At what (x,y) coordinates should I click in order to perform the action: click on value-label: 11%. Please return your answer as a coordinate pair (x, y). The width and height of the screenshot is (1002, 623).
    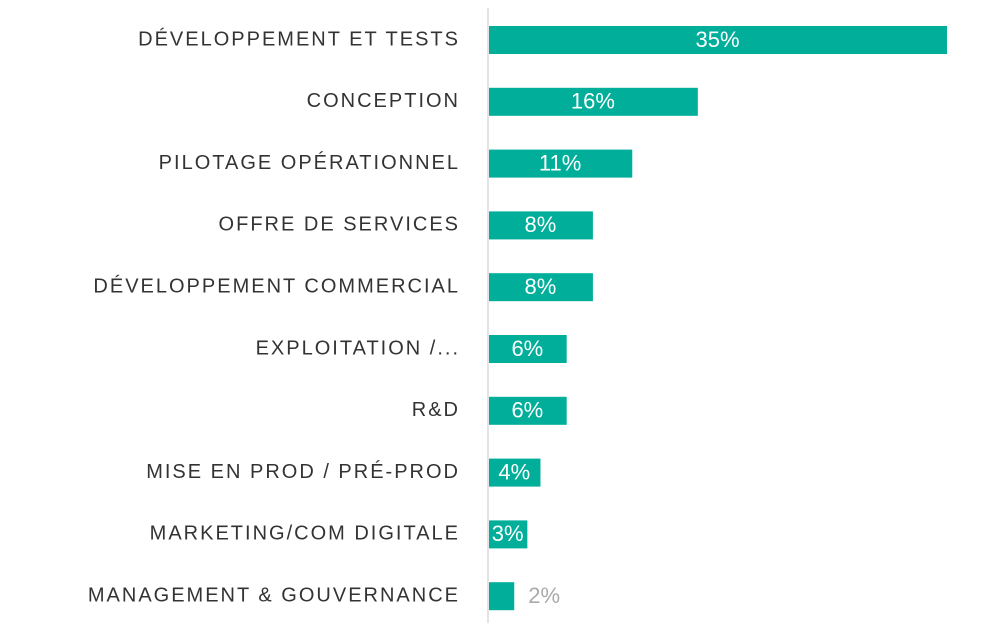
    Looking at the image, I should click on (560, 162).